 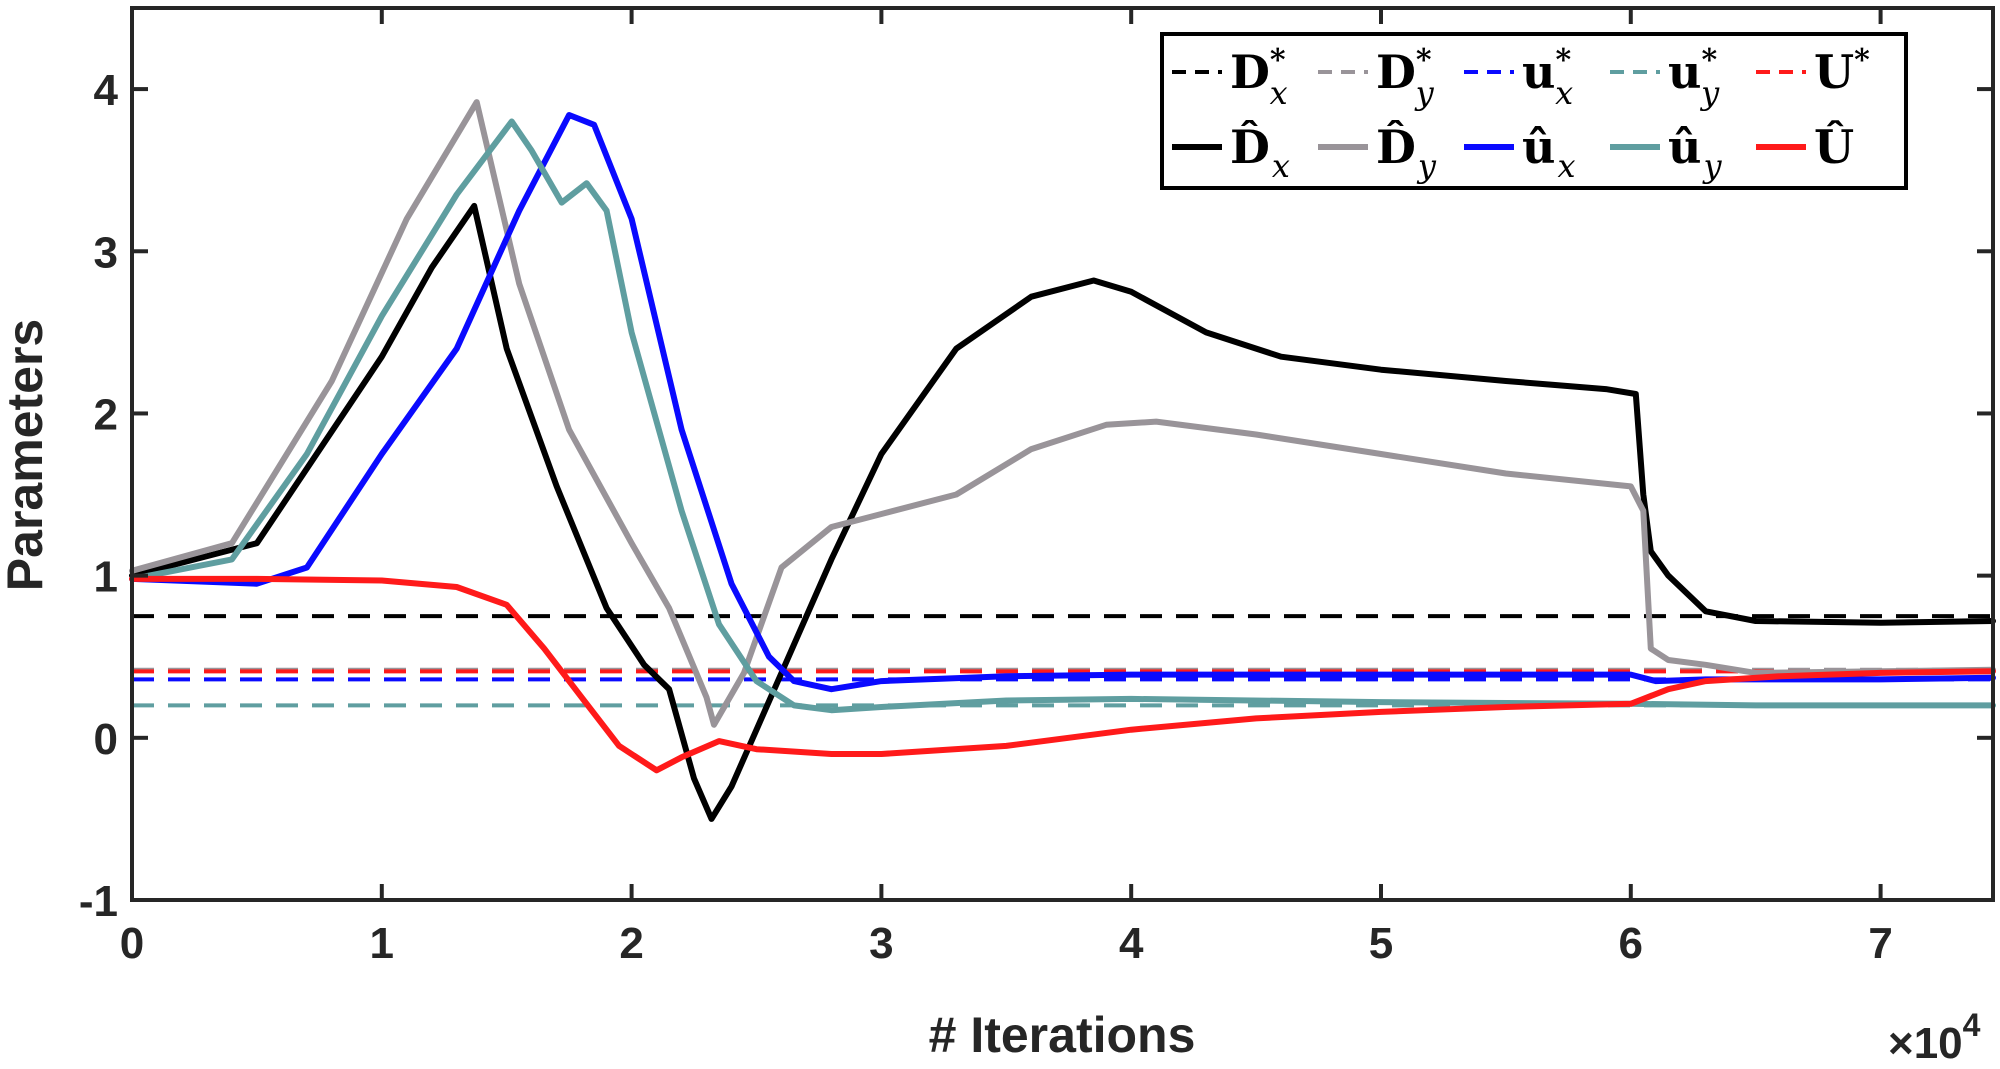 What do you see at coordinates (631, 943) in the screenshot?
I see `x-tick-label: 2` at bounding box center [631, 943].